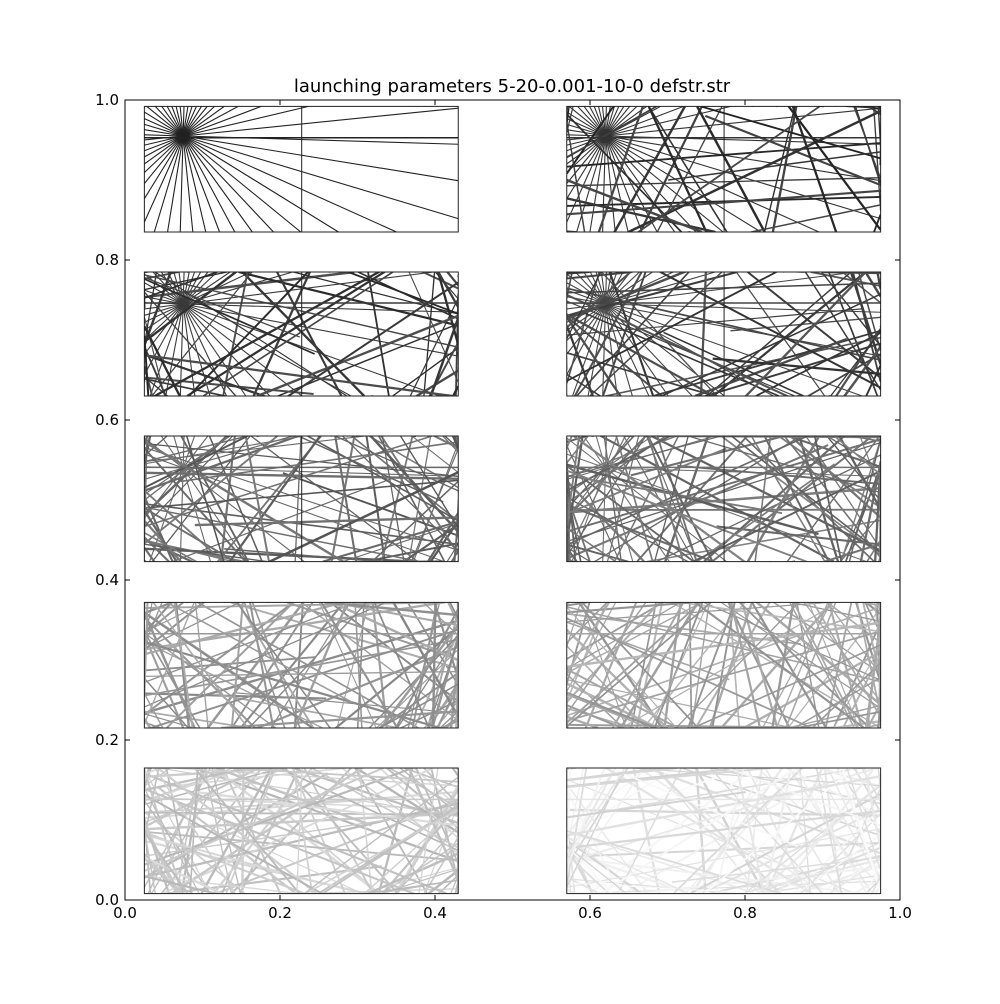 The image size is (1000, 1004). Describe the element at coordinates (107, 260) in the screenshot. I see `y-tick-label: 0.8` at that location.